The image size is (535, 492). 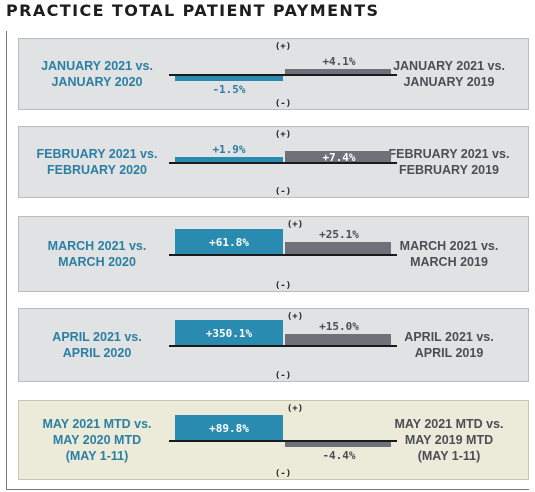 I want to click on right-label-line: APRIL 2021 vs., so click(x=449, y=337).